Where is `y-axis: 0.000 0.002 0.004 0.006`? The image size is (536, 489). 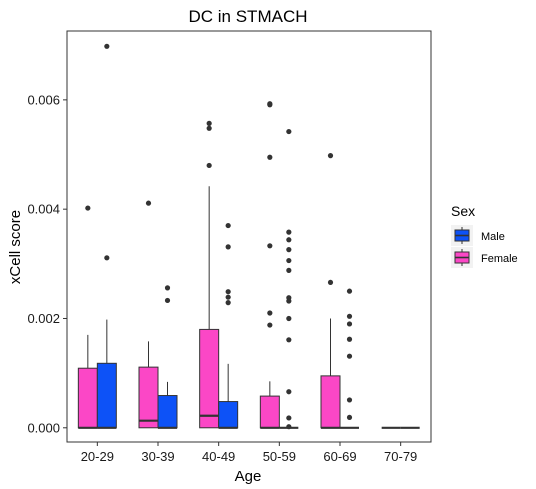
y-axis: 0.000 0.002 0.004 0.006 is located at coordinates (47, 263).